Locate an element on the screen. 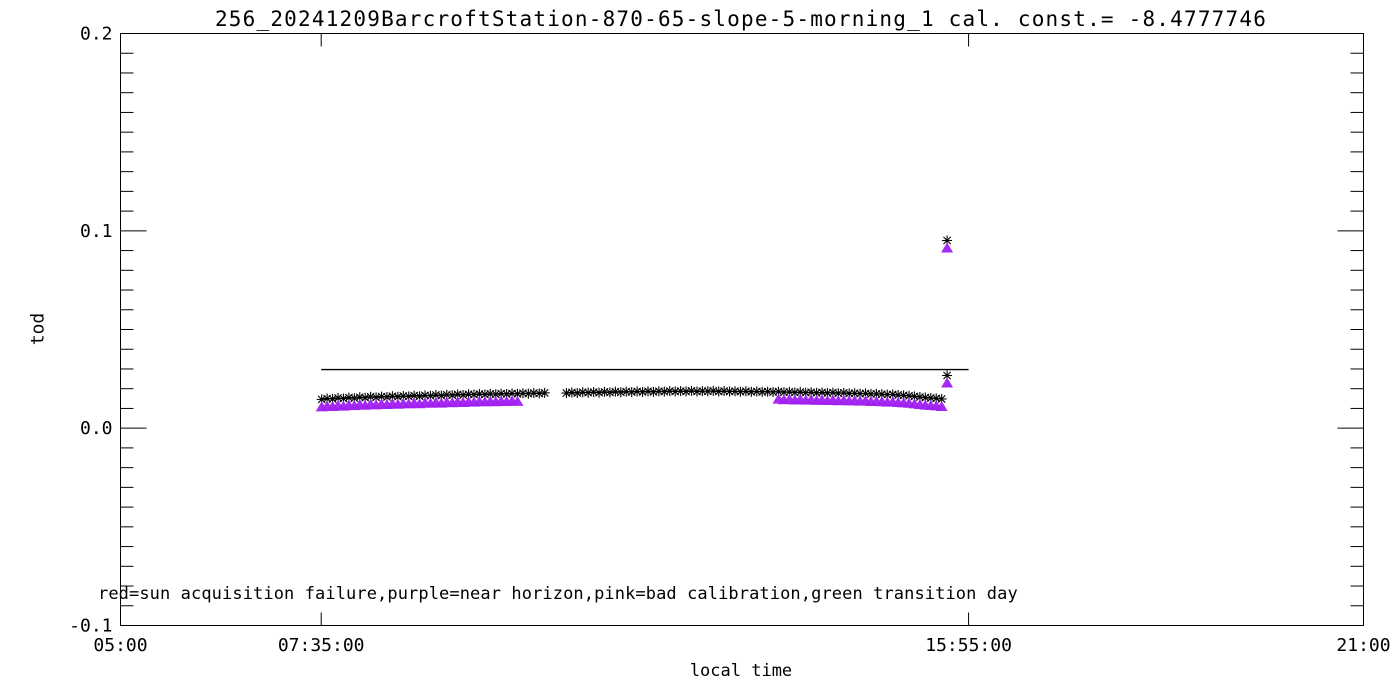 Image resolution: width=1400 pixels, height=700 pixels. x-tick-label: 15:55:00 is located at coordinates (968, 645).